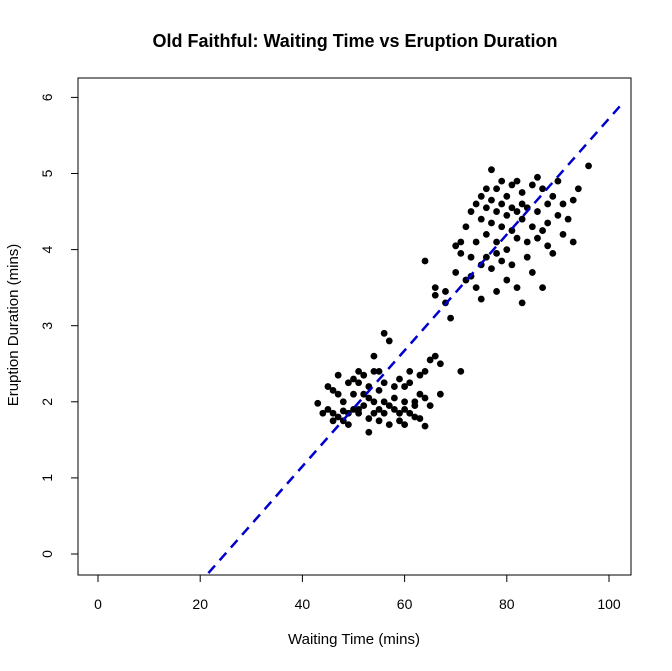 Image resolution: width=672 pixels, height=671 pixels. Describe the element at coordinates (47, 478) in the screenshot. I see `y-tick-label: 1` at that location.